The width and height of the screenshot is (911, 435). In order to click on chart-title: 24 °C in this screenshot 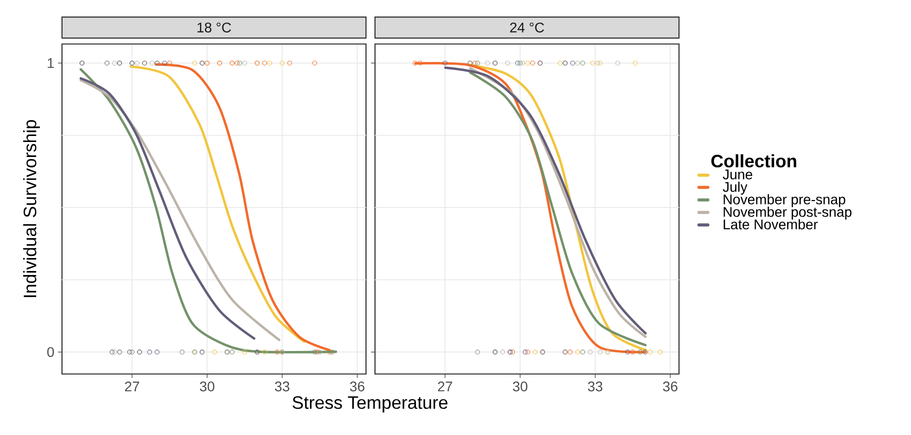, I will do `click(527, 27)`.